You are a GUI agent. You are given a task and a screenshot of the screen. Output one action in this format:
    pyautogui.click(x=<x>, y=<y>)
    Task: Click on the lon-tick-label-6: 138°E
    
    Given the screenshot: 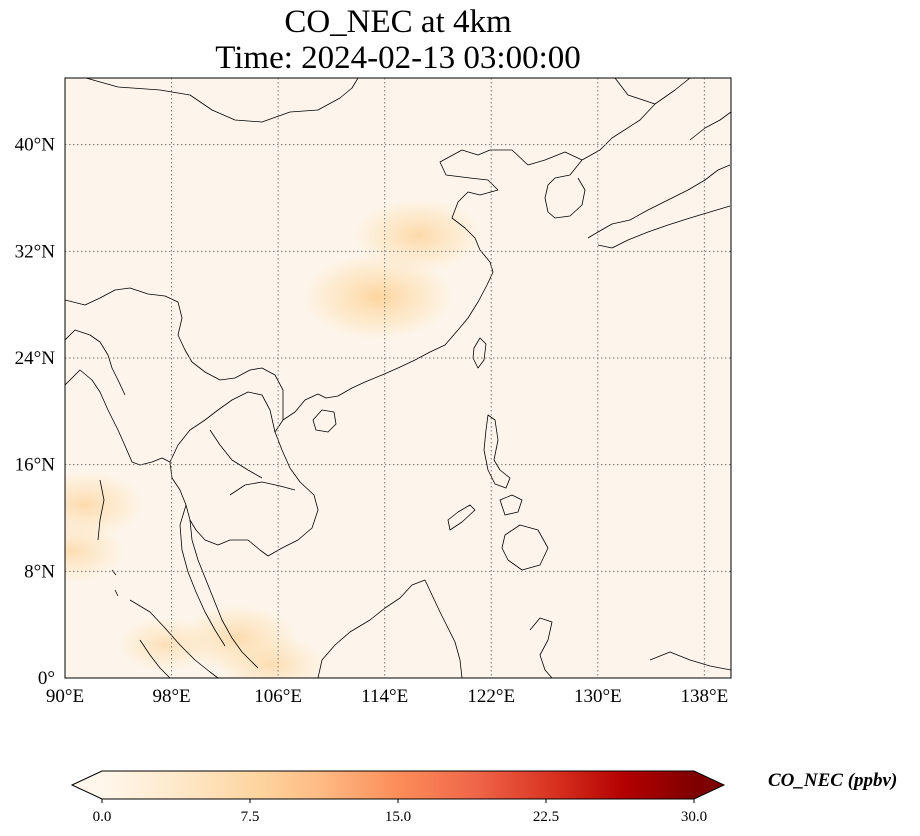 What is the action you would take?
    pyautogui.click(x=705, y=696)
    